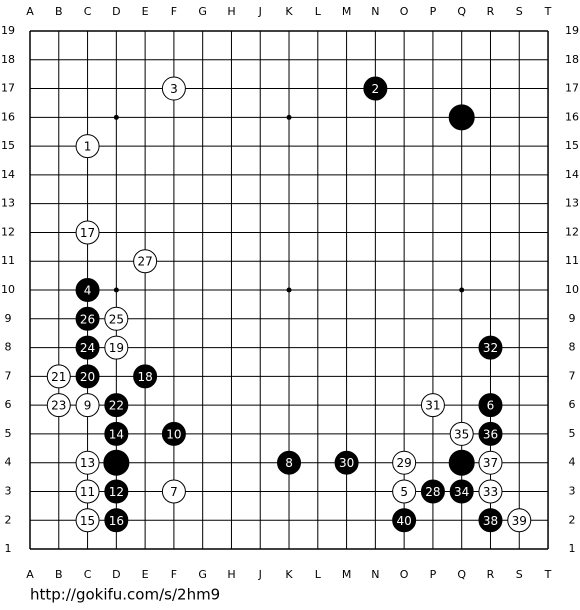  What do you see at coordinates (375, 574) in the screenshot?
I see `column-label: N` at bounding box center [375, 574].